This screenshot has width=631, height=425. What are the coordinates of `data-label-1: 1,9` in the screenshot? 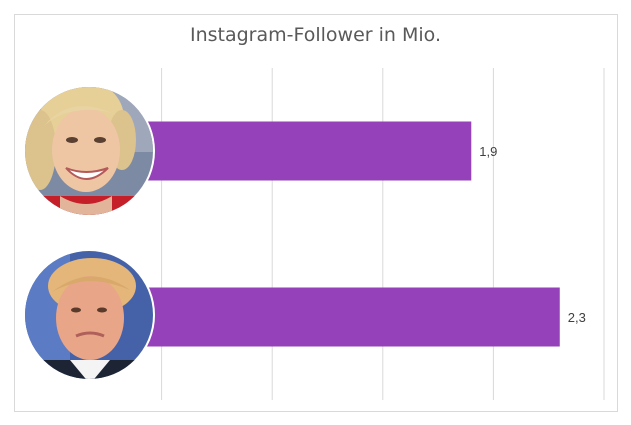 It's located at (488, 151).